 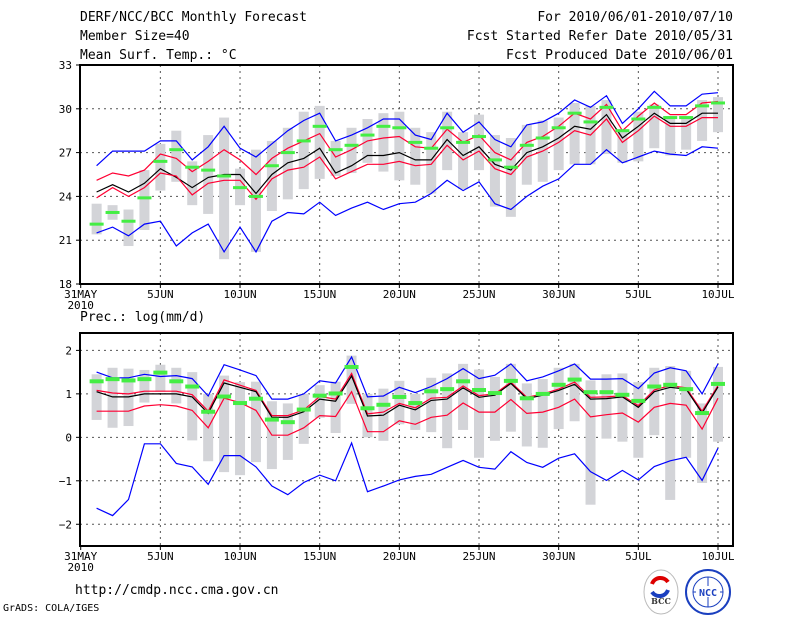 I want to click on x-tick-label: 10JUL, so click(x=717, y=294).